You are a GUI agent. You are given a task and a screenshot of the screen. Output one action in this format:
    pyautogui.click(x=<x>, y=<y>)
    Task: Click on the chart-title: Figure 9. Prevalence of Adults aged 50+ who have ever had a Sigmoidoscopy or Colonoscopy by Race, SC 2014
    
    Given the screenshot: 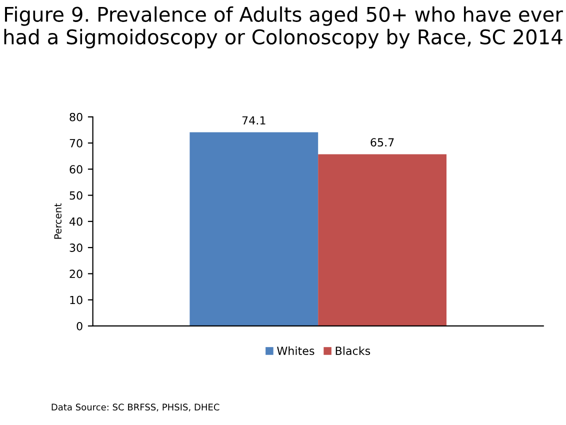 What is the action you would take?
    pyautogui.click(x=283, y=27)
    